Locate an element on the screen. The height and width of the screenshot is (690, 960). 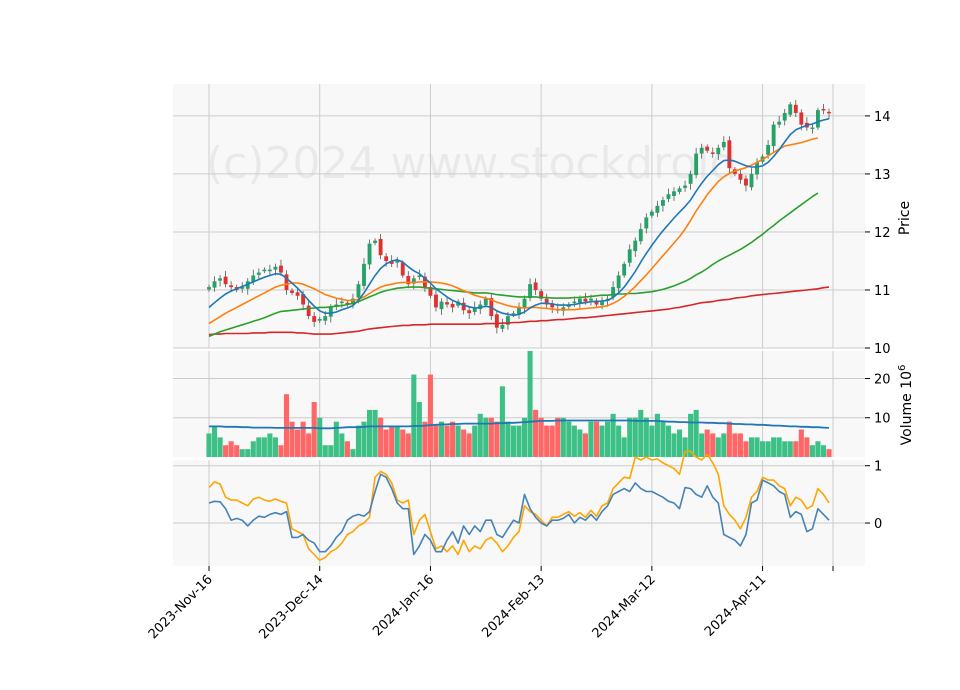
volume-average is located at coordinates (519, 424).